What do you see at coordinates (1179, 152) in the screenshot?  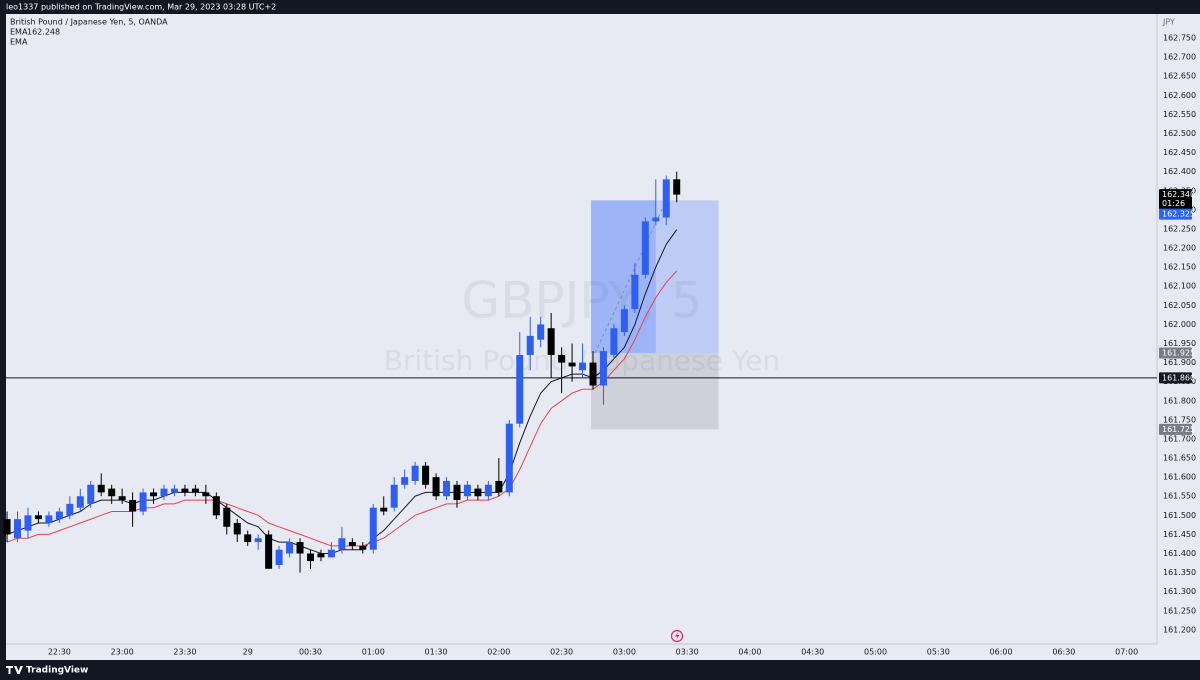 I see `y-tick-label: 162.450` at bounding box center [1179, 152].